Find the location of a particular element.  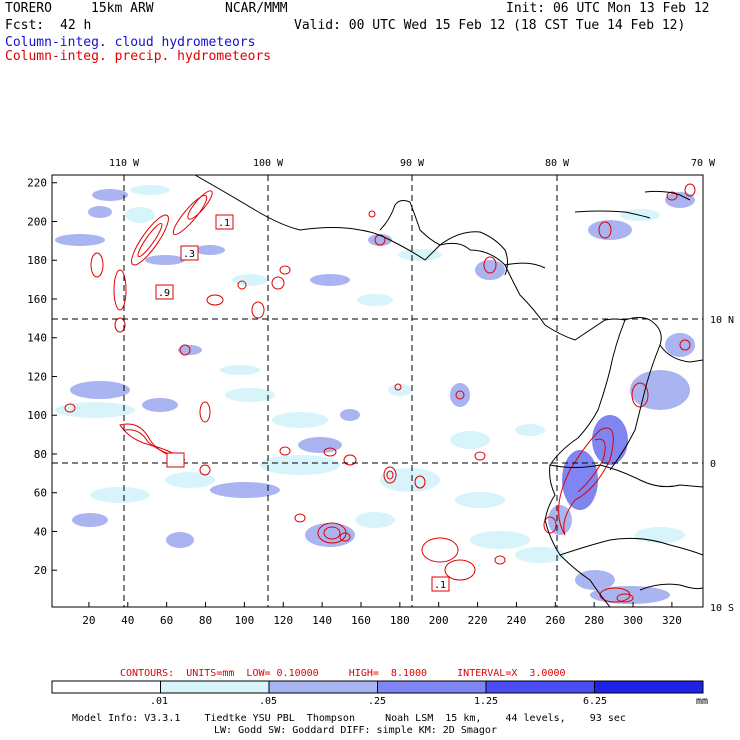

colorbar-level: .05 is located at coordinates (268, 701).